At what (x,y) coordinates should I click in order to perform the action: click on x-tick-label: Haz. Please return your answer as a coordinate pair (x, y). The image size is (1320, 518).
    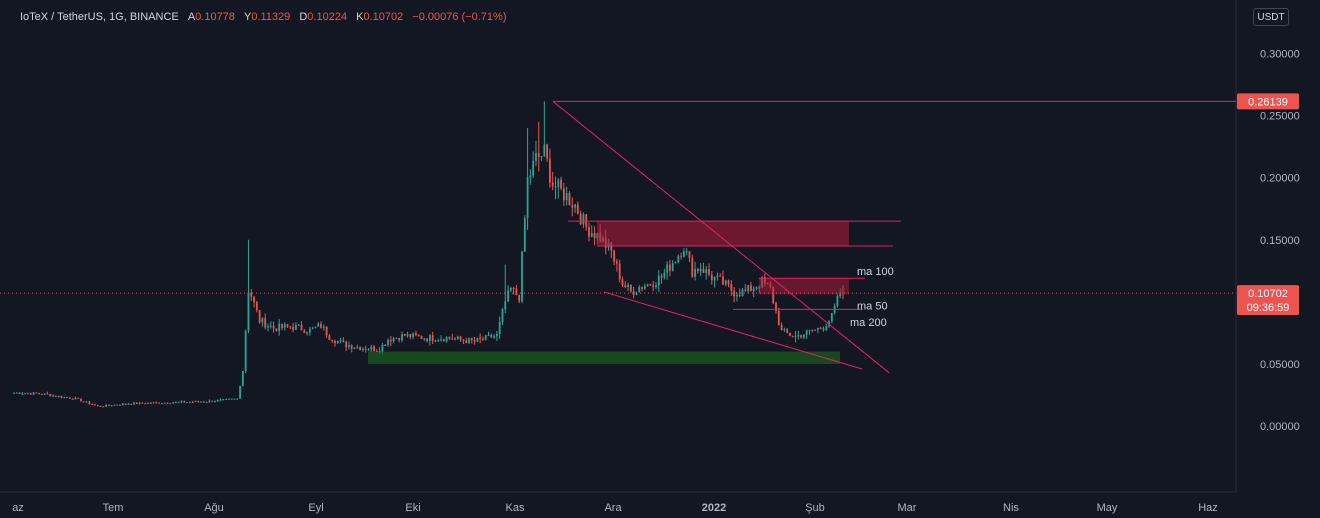
    Looking at the image, I should click on (1208, 508).